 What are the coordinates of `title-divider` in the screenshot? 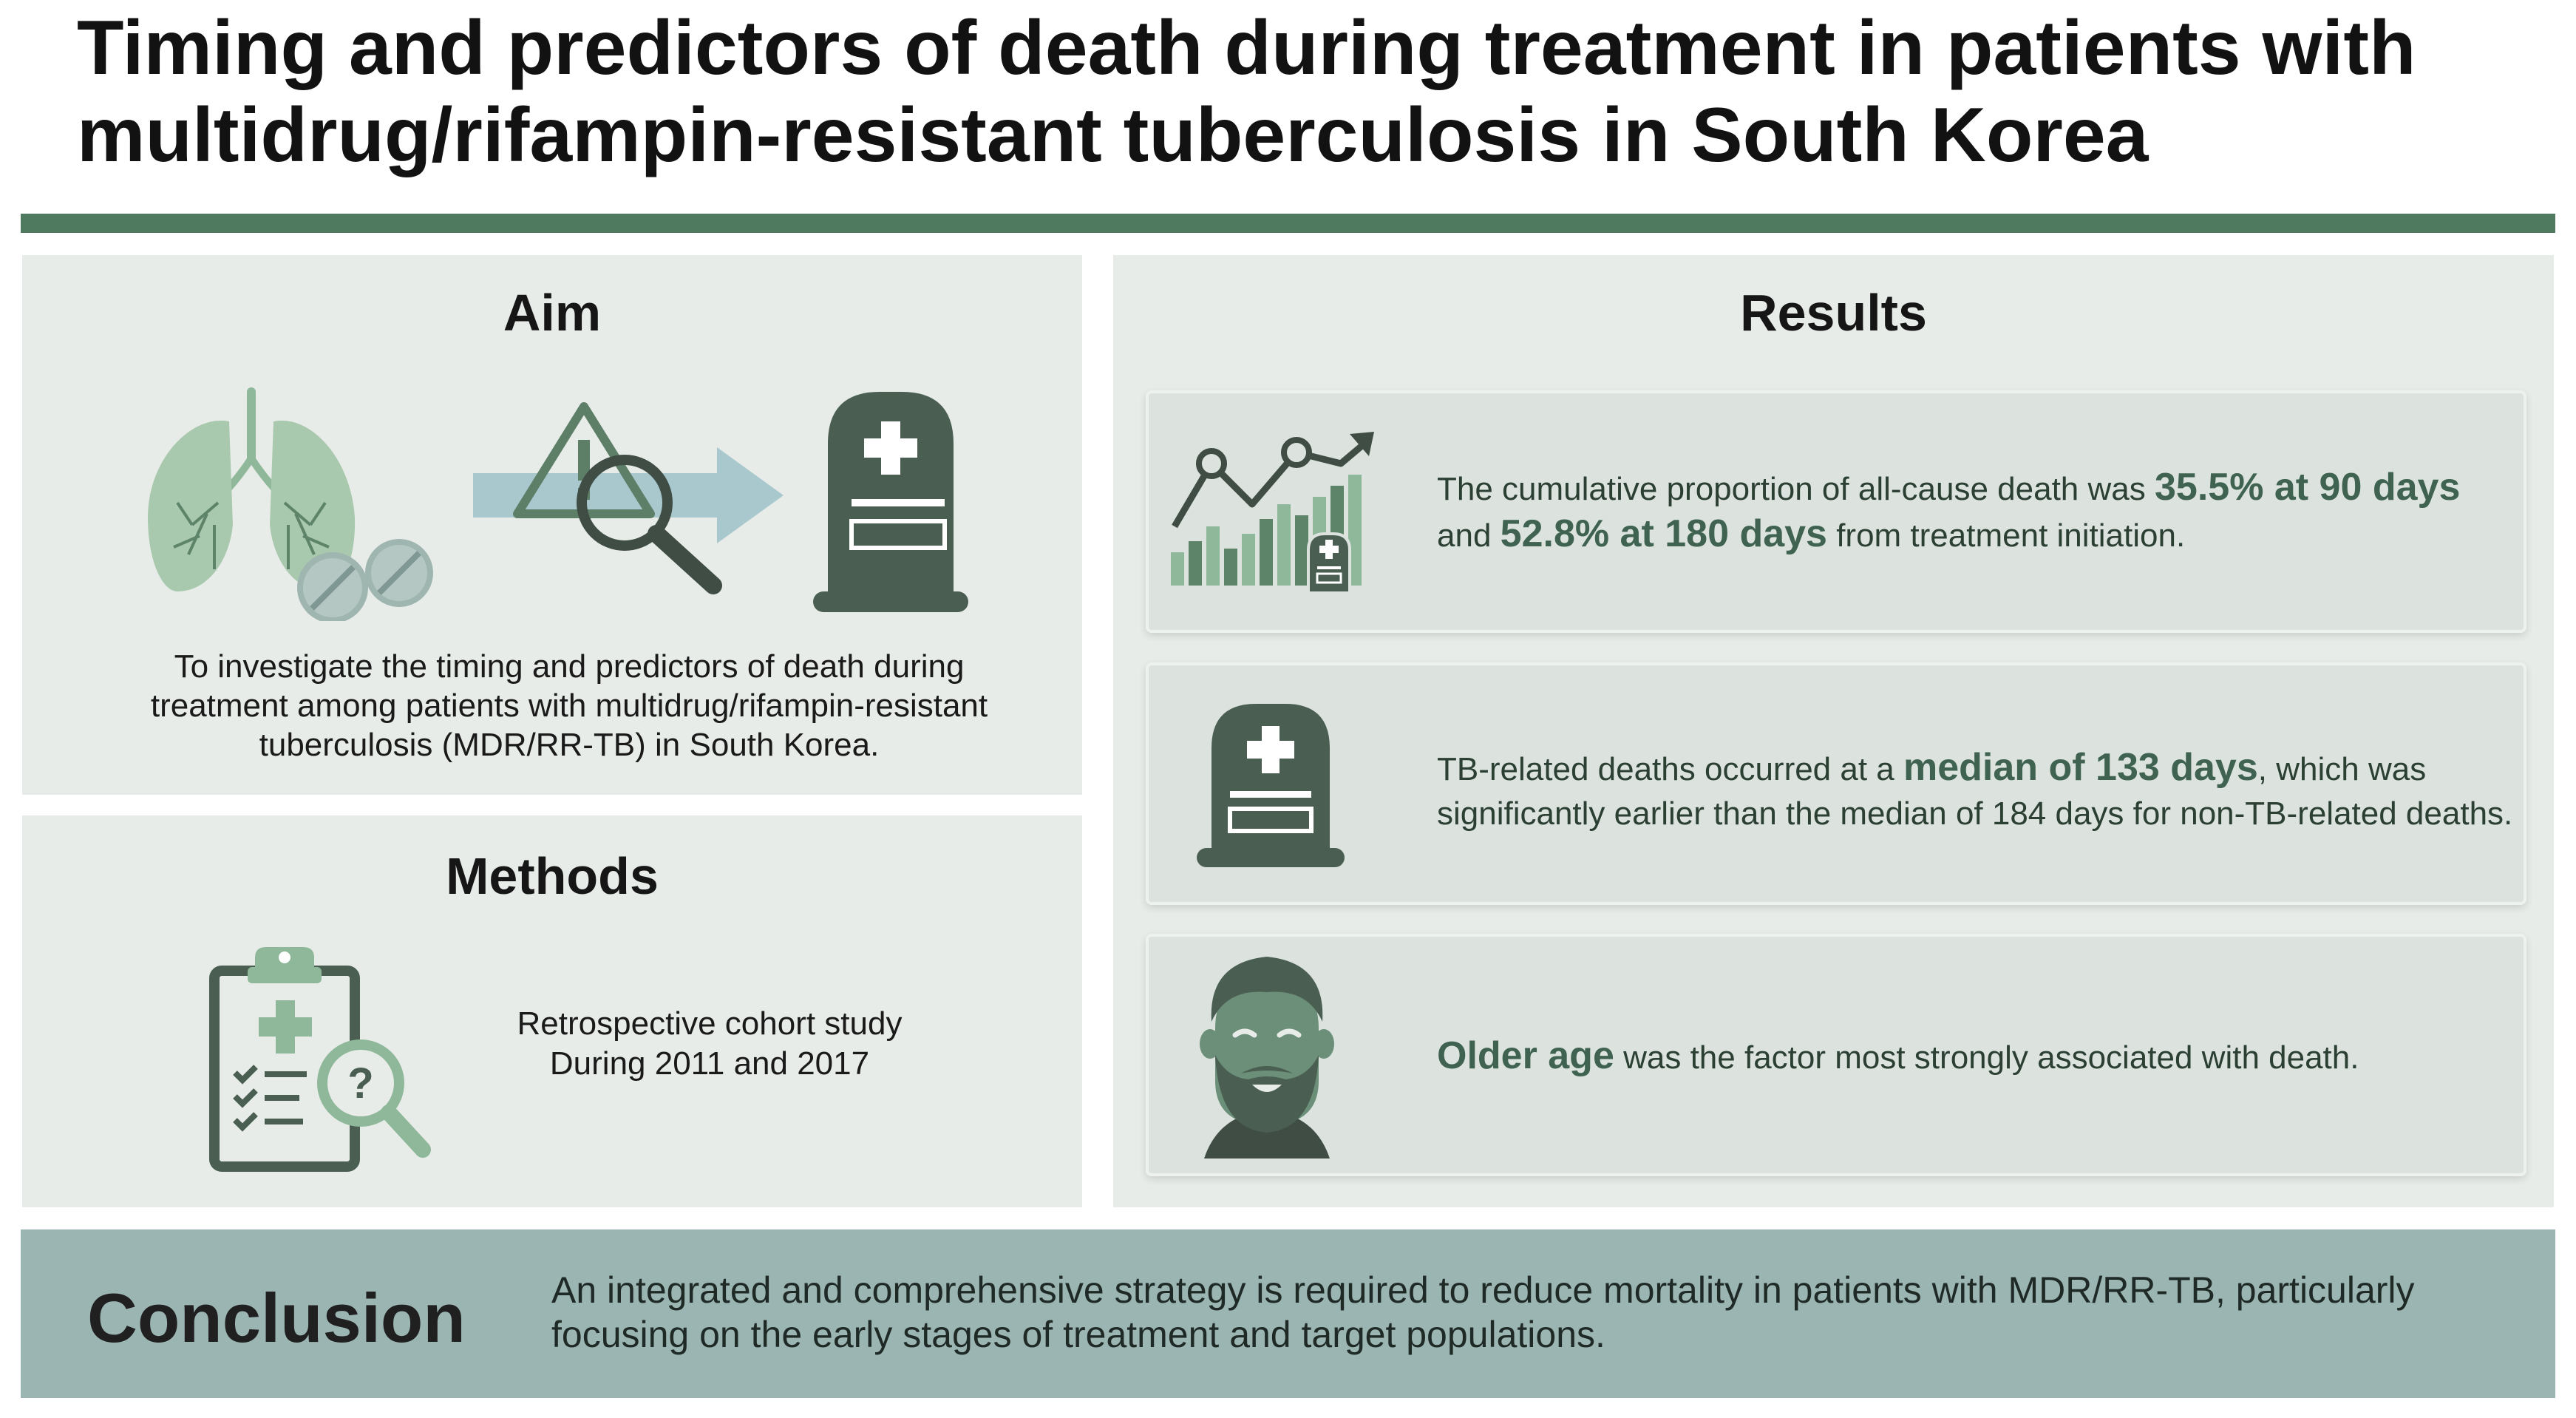 It's located at (1288, 223).